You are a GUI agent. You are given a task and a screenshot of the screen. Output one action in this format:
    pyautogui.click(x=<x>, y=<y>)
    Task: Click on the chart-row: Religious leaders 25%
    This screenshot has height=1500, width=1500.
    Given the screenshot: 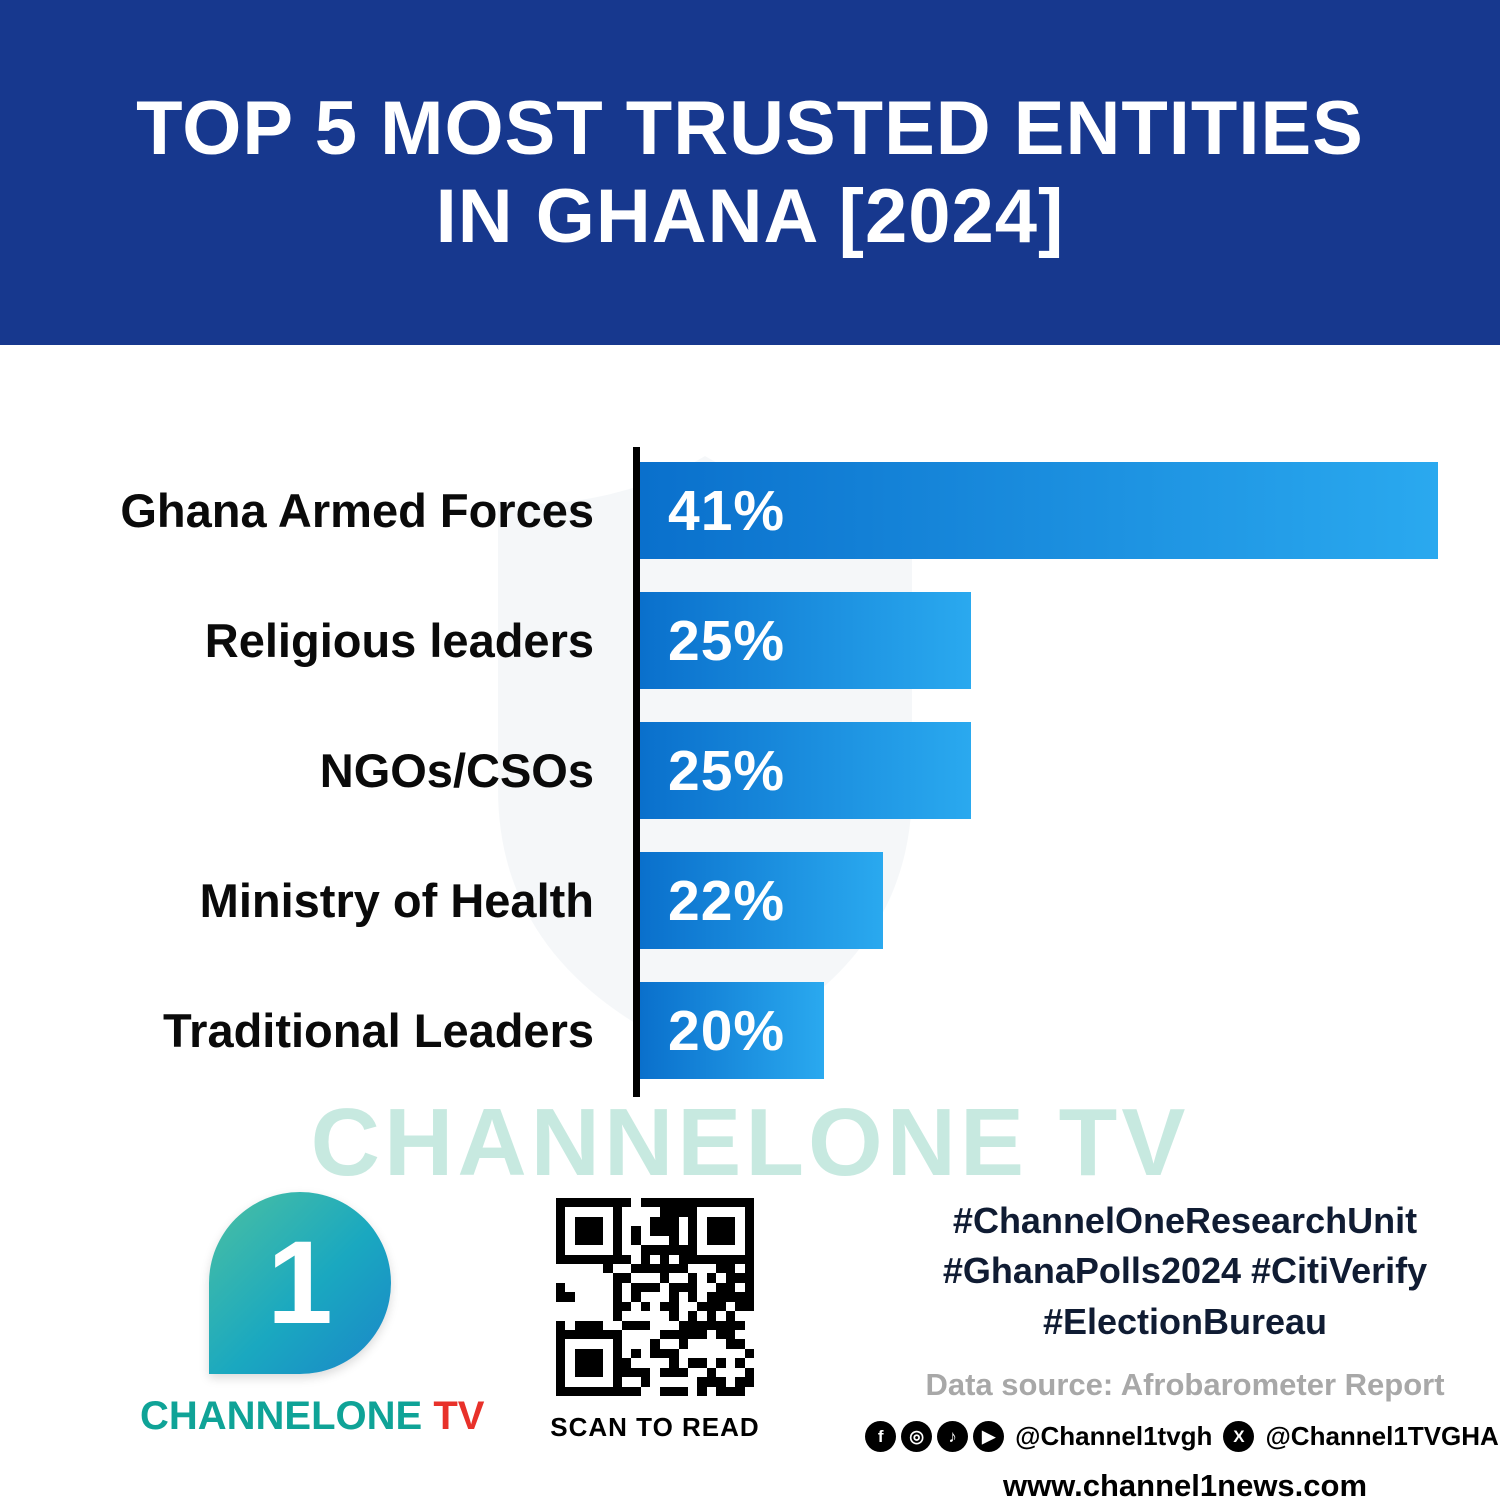 What is the action you would take?
    pyautogui.click(x=719, y=640)
    